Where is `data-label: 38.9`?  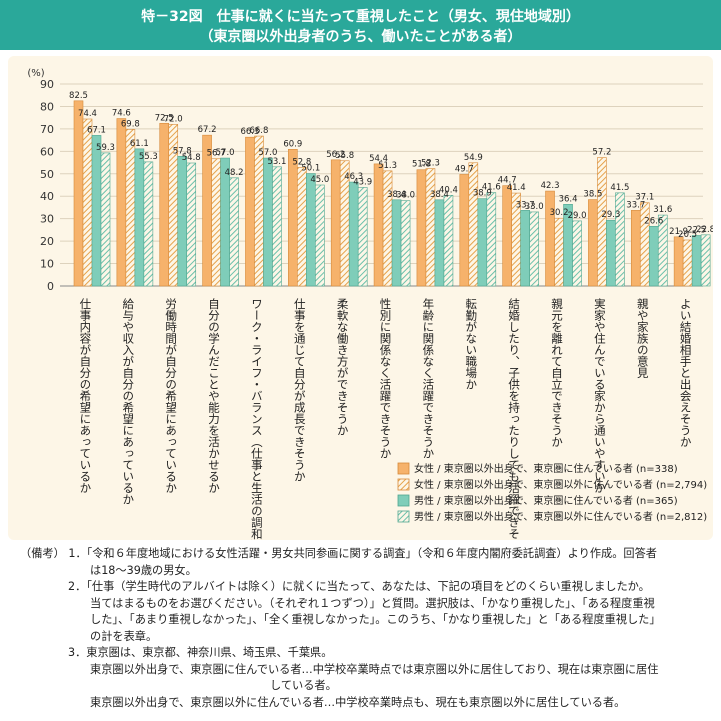
data-label: 38.9 is located at coordinates (482, 194).